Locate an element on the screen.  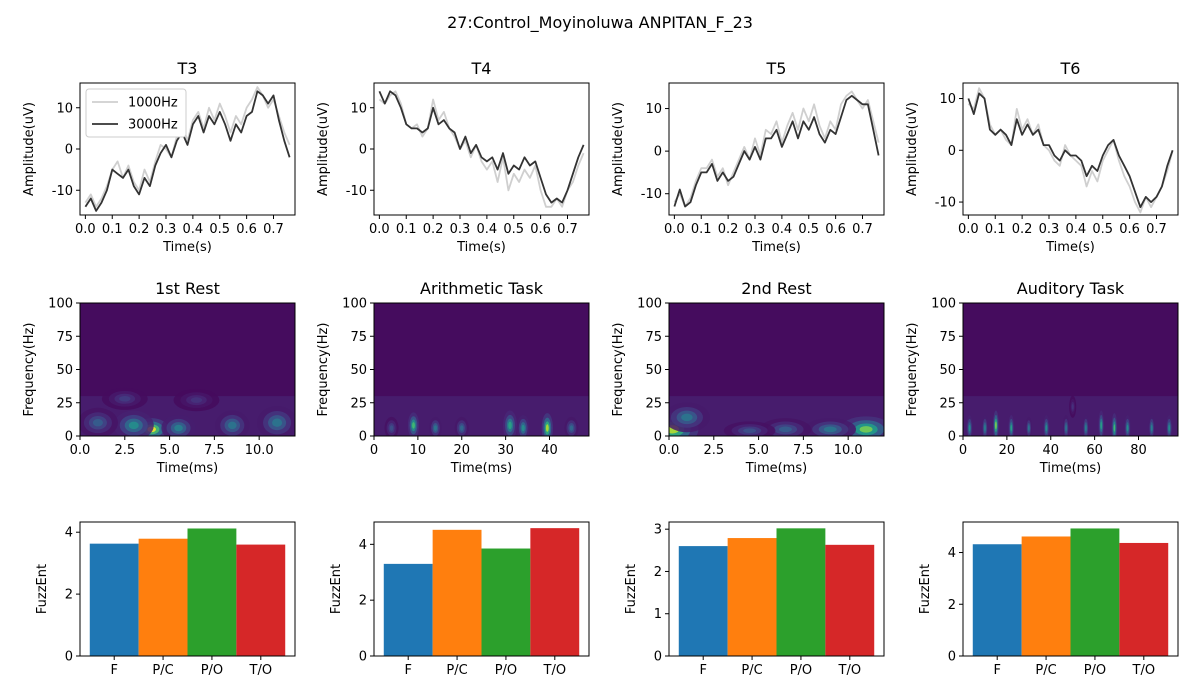
x-tick-label: 40 is located at coordinates (1050, 450).